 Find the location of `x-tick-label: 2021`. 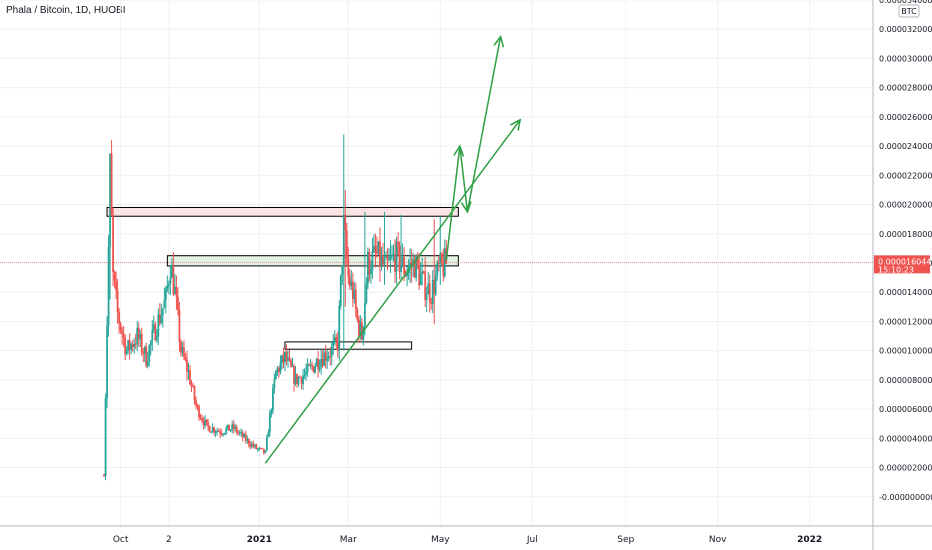

x-tick-label: 2021 is located at coordinates (259, 540).